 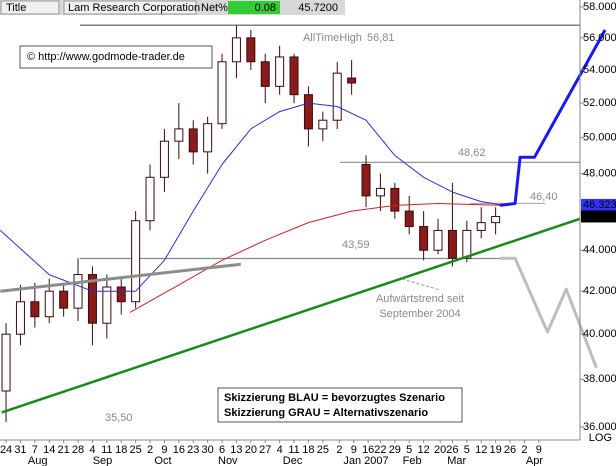 What do you see at coordinates (228, 460) in the screenshot?
I see `month-label: Nov` at bounding box center [228, 460].